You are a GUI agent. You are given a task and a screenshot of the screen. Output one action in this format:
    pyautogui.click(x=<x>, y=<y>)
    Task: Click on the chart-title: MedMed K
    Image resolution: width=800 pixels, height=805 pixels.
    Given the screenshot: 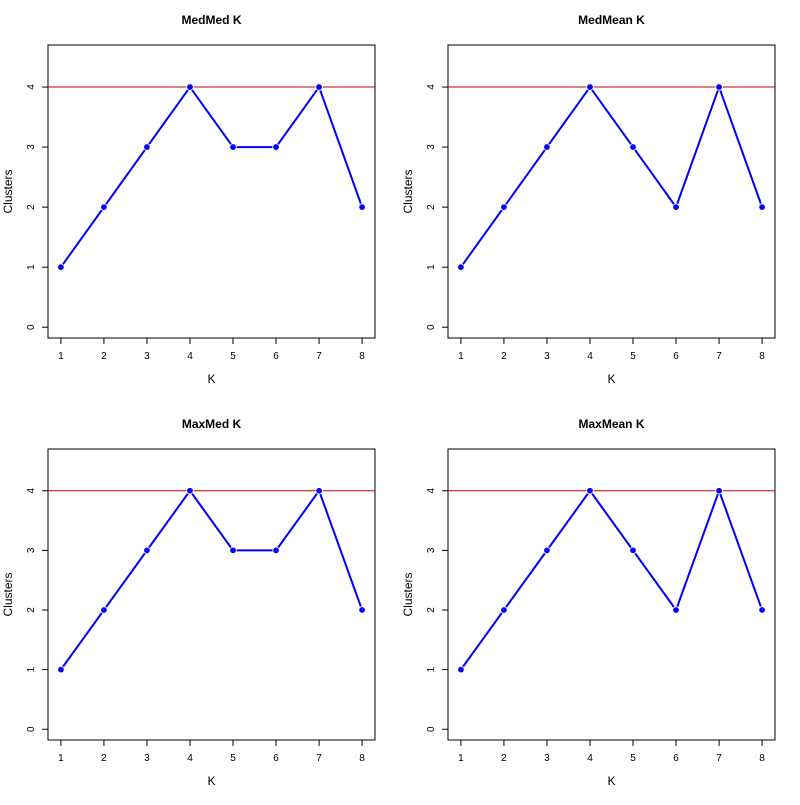 What is the action you would take?
    pyautogui.click(x=212, y=20)
    